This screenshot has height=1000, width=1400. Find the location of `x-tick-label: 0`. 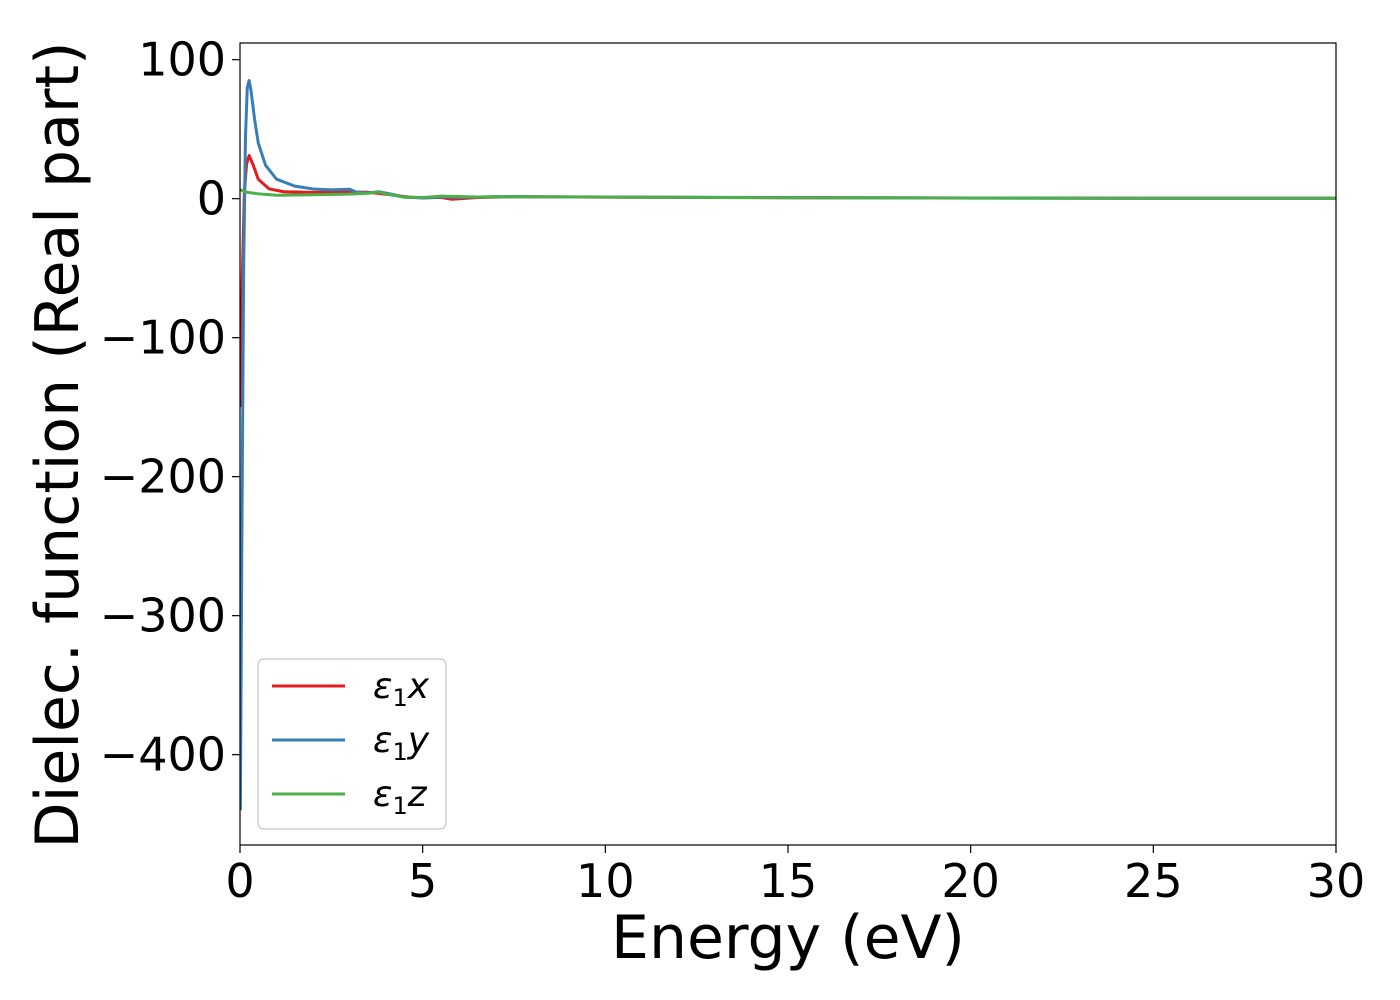

x-tick-label: 0 is located at coordinates (239, 881).